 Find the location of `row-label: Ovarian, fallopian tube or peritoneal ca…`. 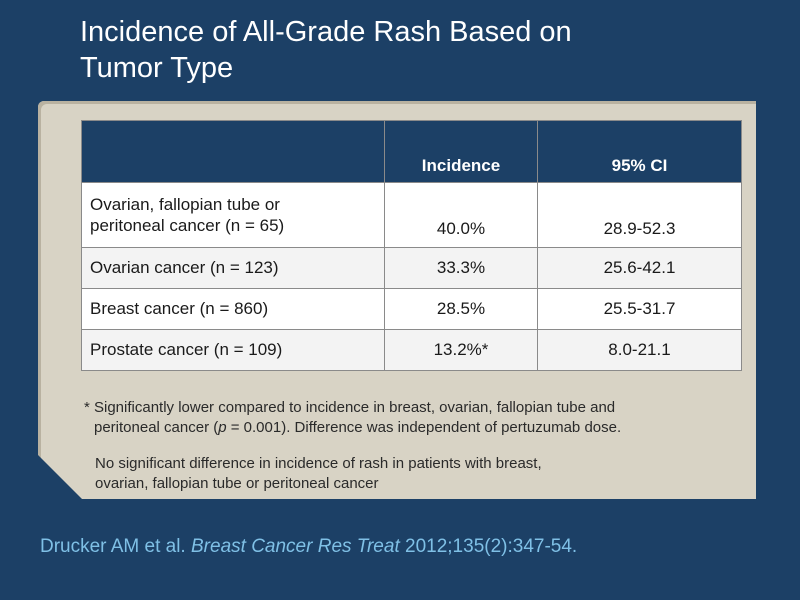

row-label: Ovarian, fallopian tube or peritoneal ca… is located at coordinates (233, 215).